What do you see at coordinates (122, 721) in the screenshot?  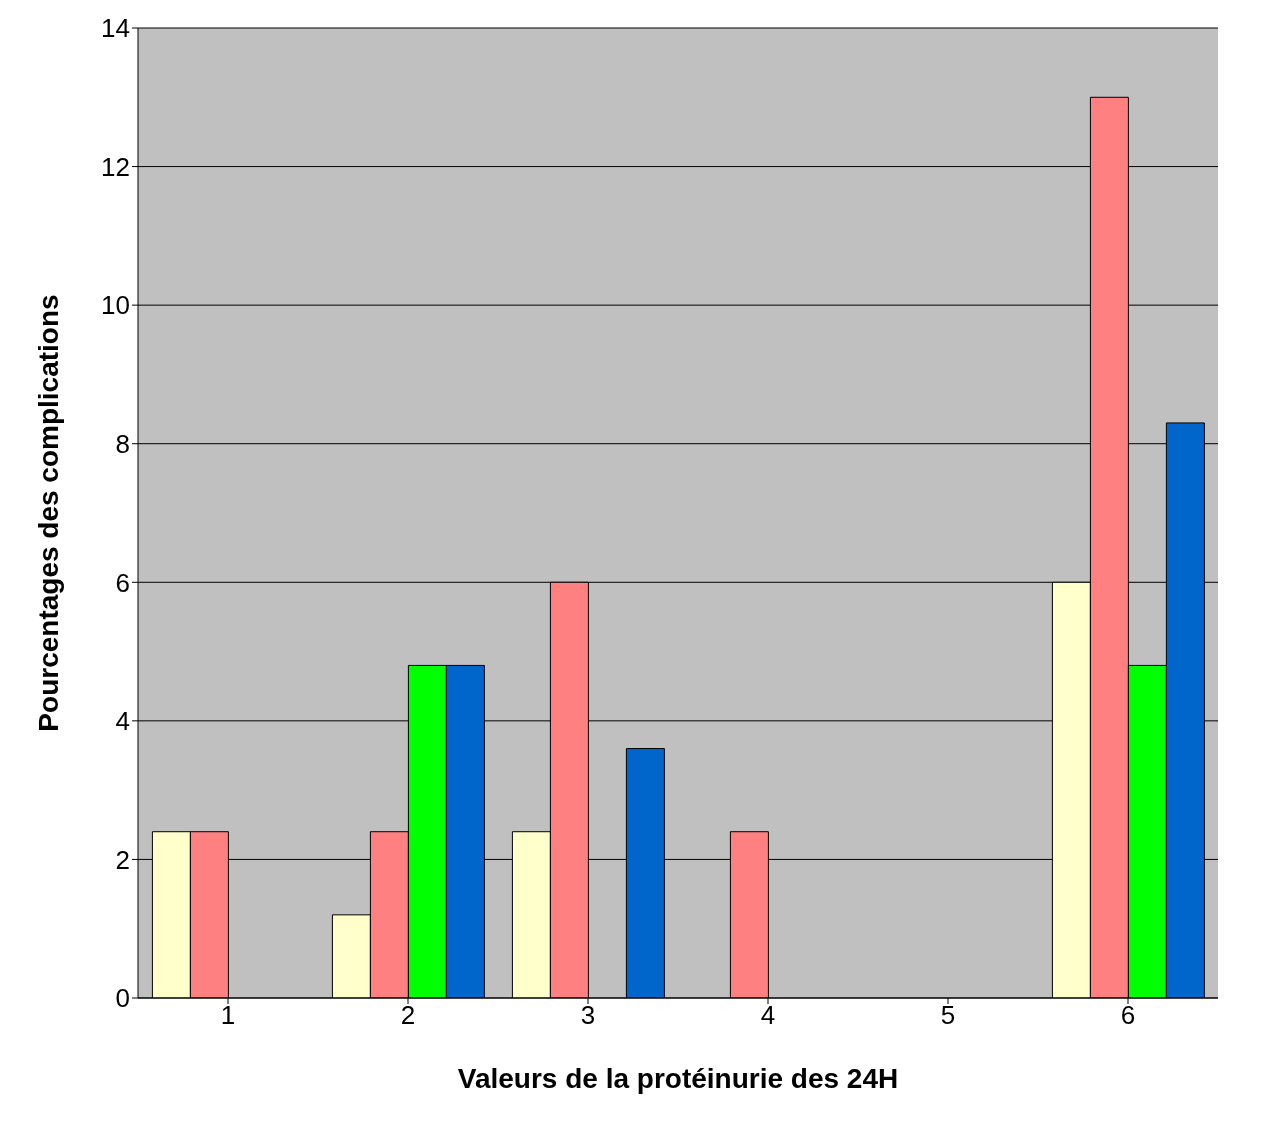 I see `y-tick-label: 4` at bounding box center [122, 721].